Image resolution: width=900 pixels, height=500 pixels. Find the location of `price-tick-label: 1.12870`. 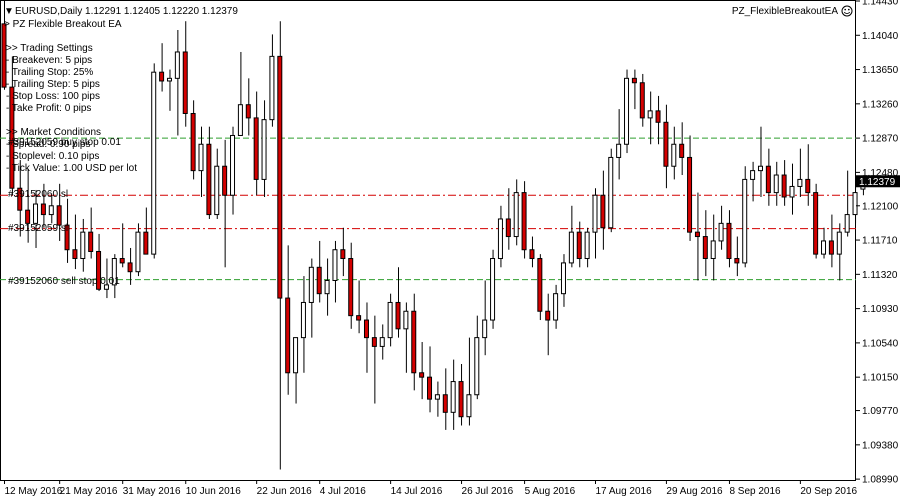

price-tick-label: 1.12870 is located at coordinates (880, 139).